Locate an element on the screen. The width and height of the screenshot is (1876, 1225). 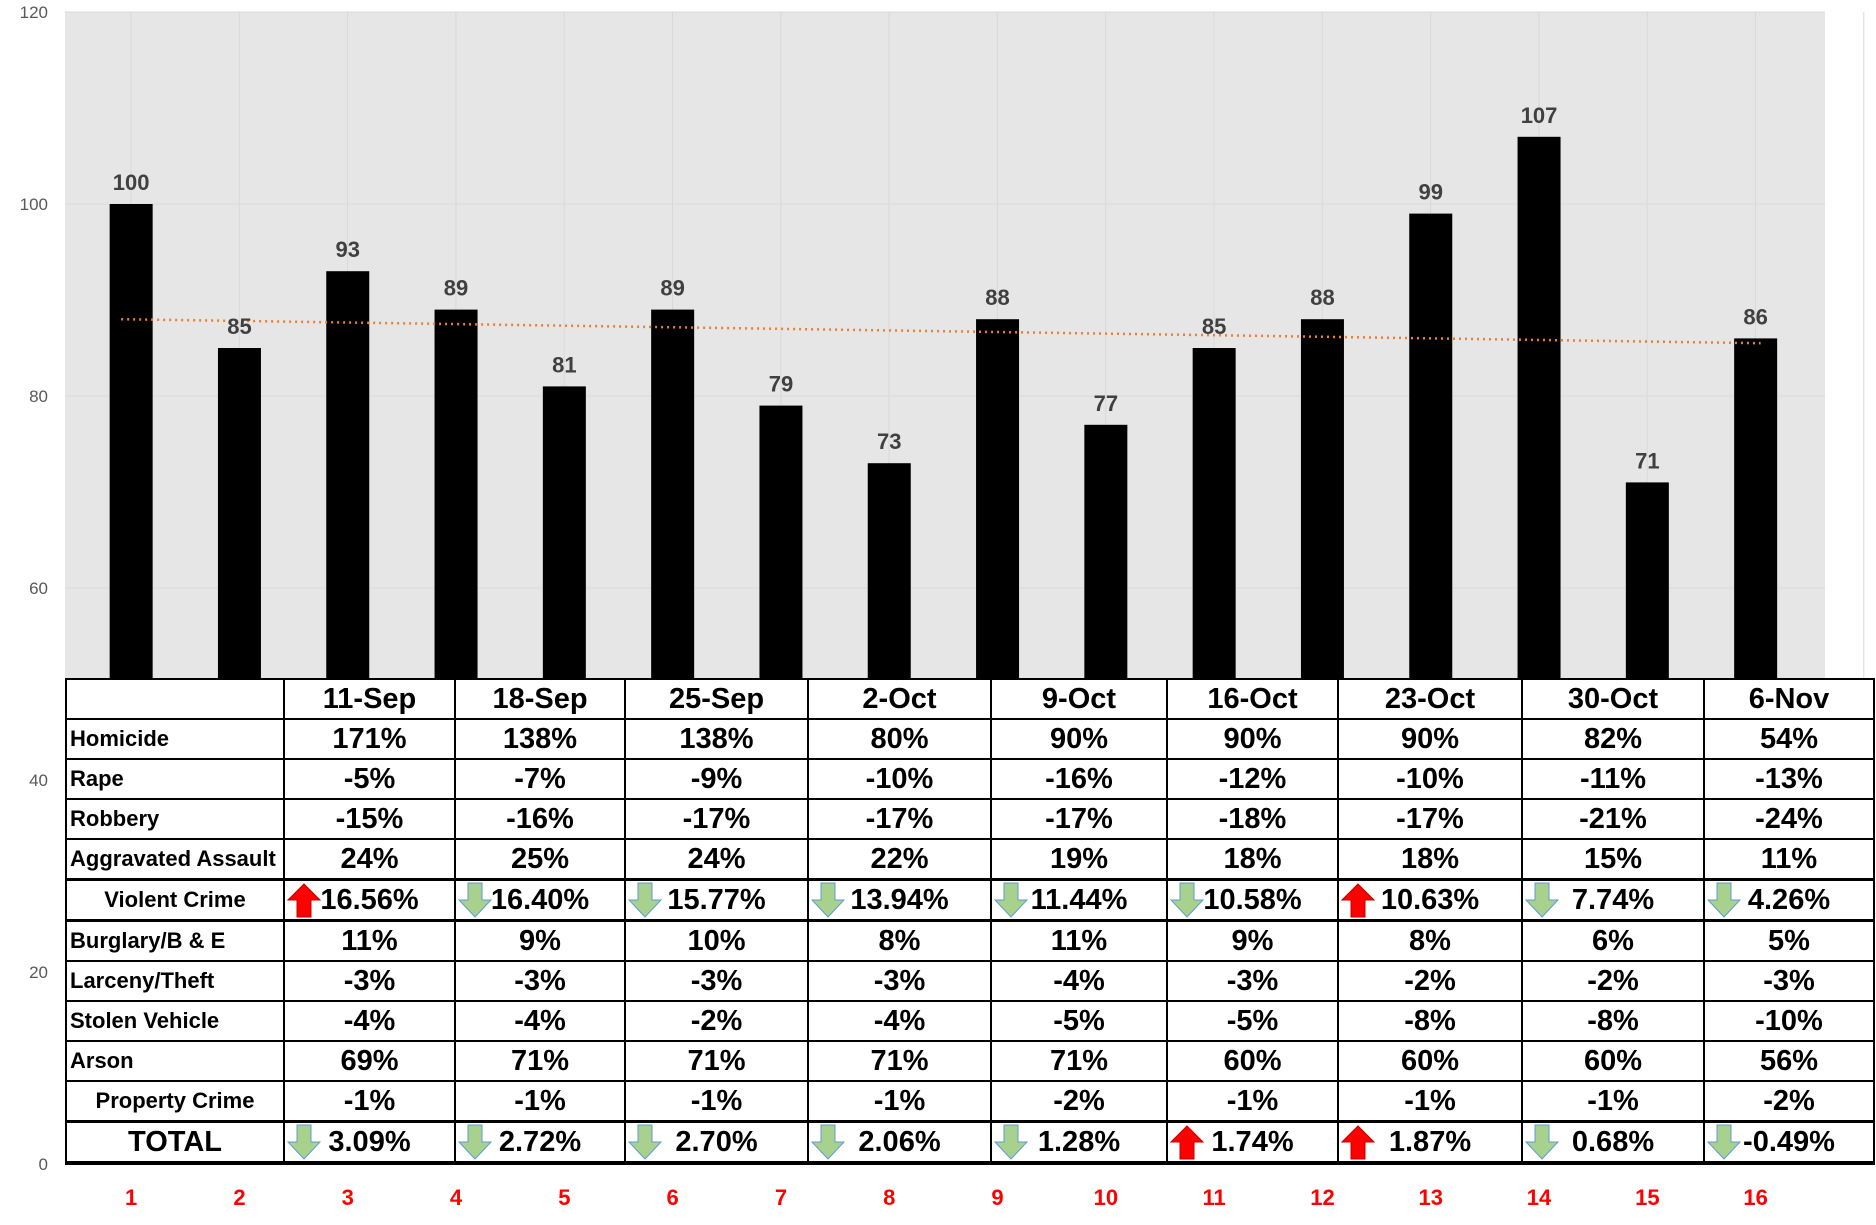
cell-value: 2.72% is located at coordinates (540, 1141).